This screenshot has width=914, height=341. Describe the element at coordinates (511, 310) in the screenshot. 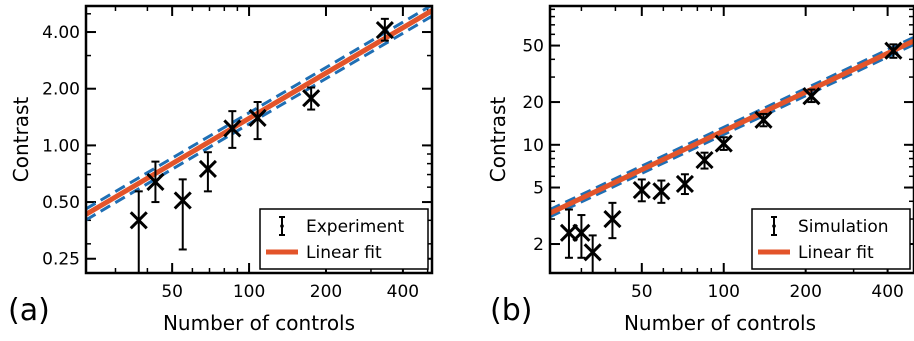

I see `panel-label: (b)` at that location.